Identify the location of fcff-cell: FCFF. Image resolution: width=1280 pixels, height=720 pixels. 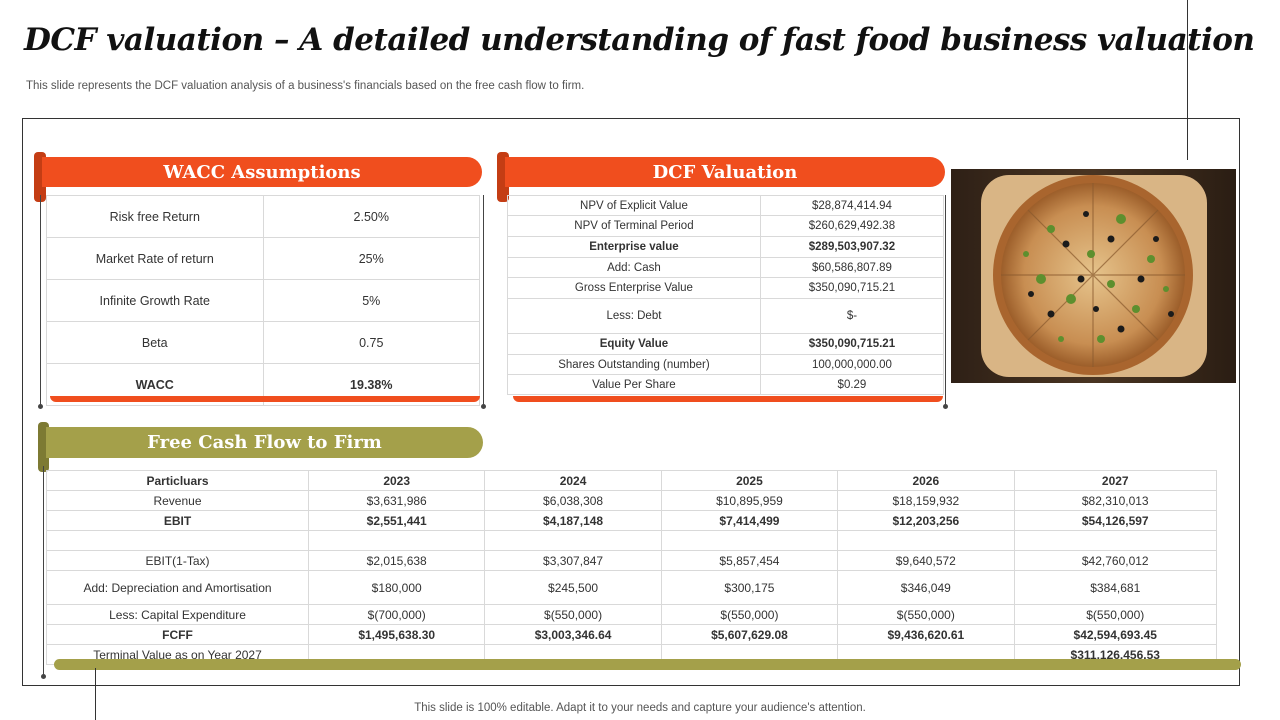
(177, 634).